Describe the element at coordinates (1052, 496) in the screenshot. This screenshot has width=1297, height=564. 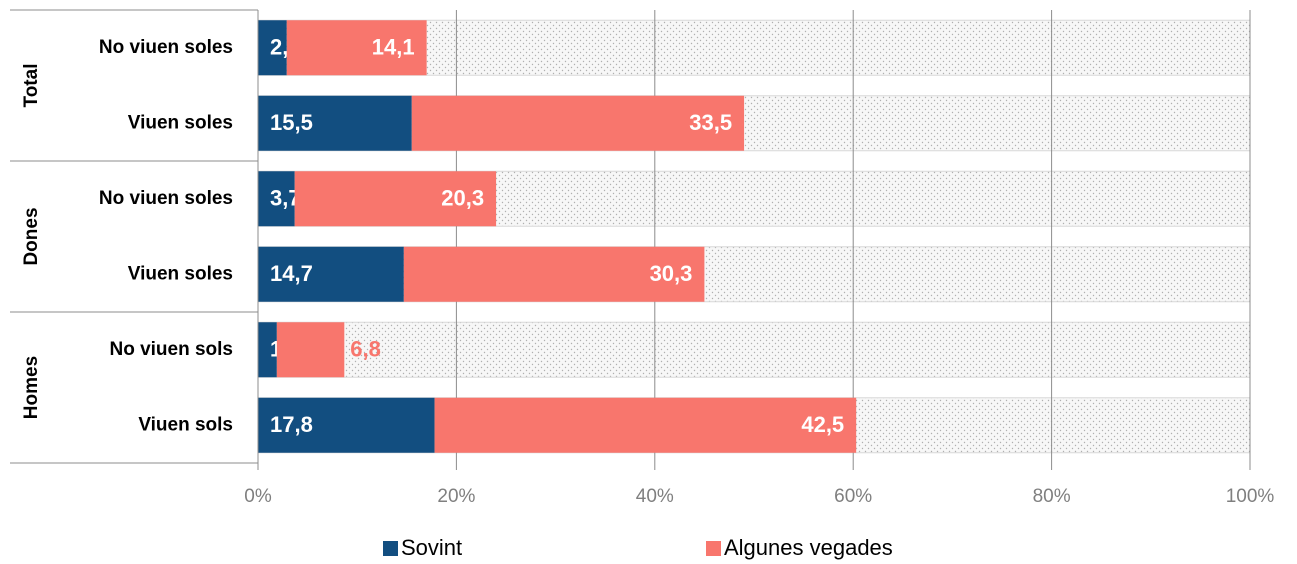
I see `x-tick-label: 80%` at that location.